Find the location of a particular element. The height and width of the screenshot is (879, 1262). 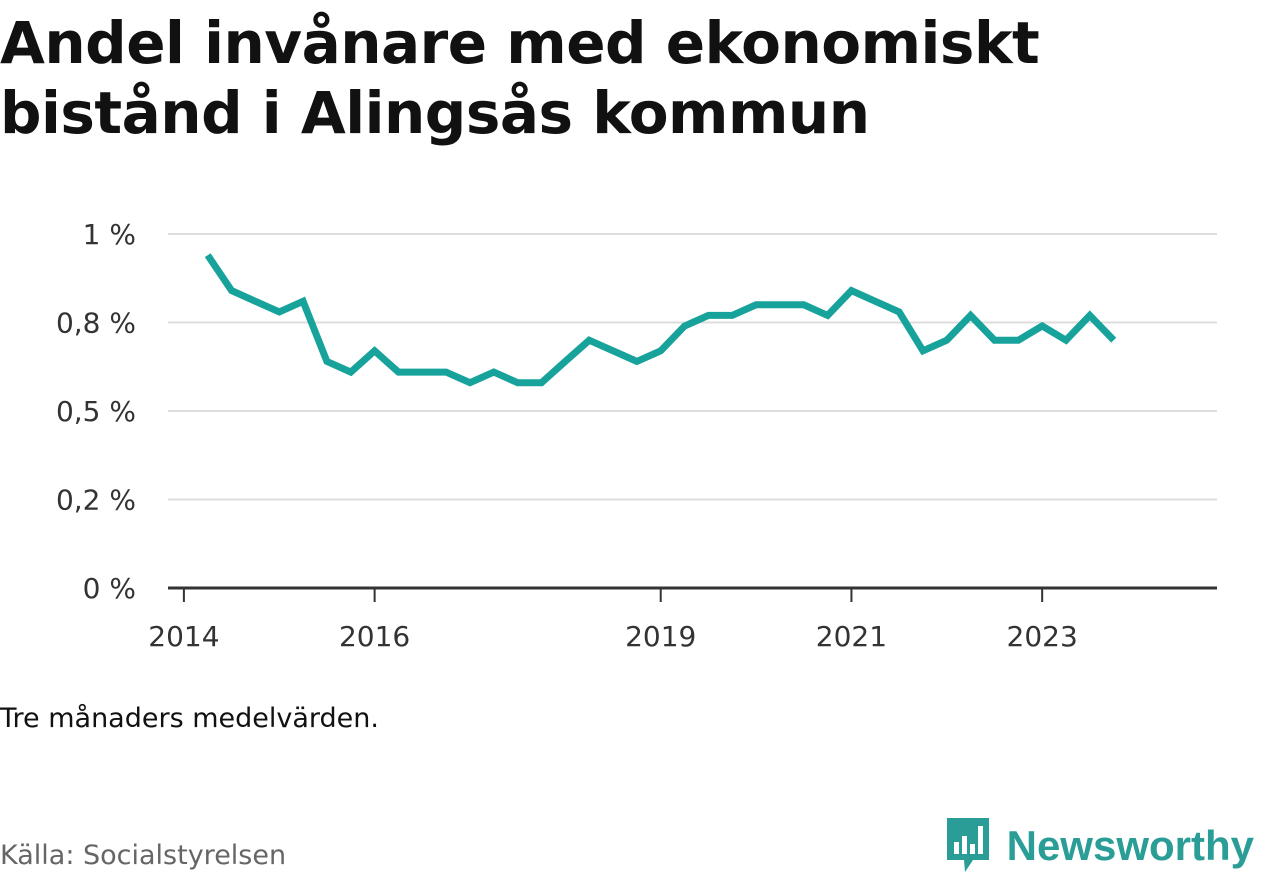

chart-note: Tre månaders medelvärden. is located at coordinates (189, 718).